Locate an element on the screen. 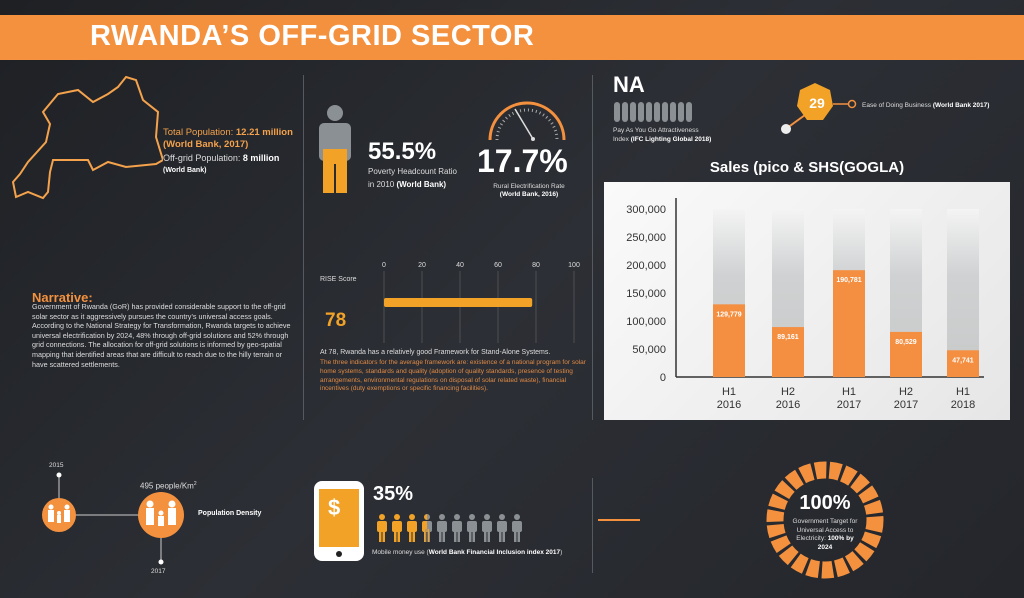 The height and width of the screenshot is (598, 1024). density-value: 495 people/Km2 is located at coordinates (168, 486).